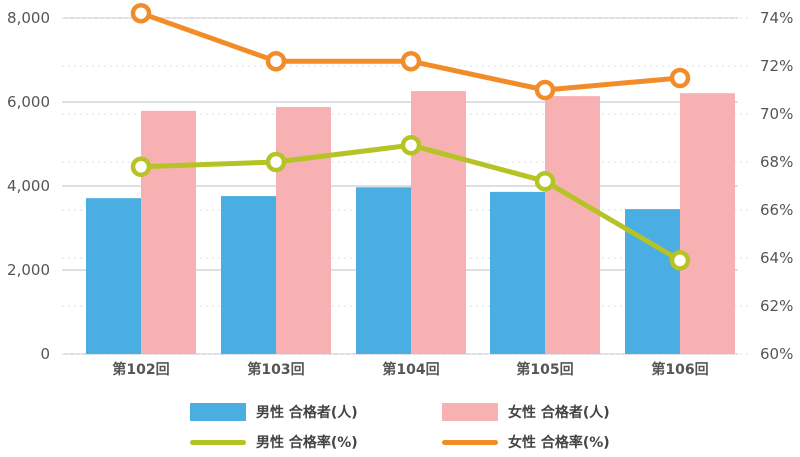  I want to click on svg-text: 第105回, so click(544, 369).